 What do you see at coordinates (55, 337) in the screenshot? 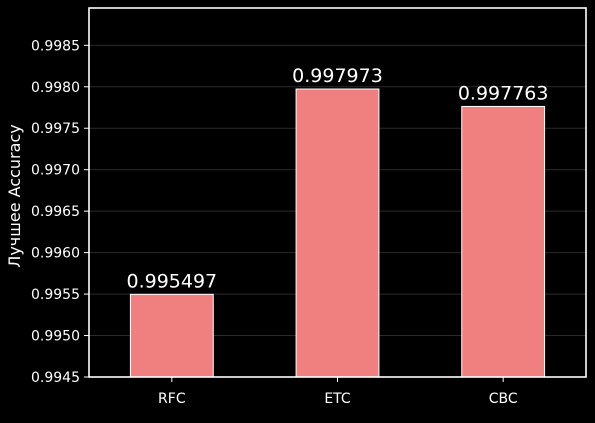
I see `y-tick-label: 0.9950` at bounding box center [55, 337].